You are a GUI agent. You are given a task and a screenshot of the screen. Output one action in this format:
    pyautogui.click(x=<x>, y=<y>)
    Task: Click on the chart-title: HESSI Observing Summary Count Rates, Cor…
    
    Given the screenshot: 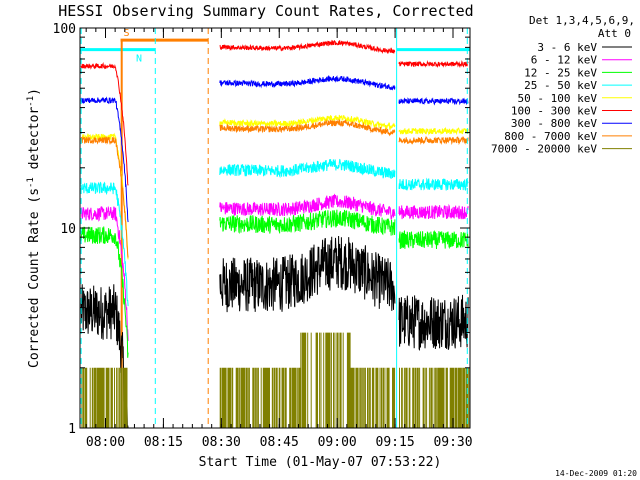 What is the action you would take?
    pyautogui.click(x=265, y=11)
    